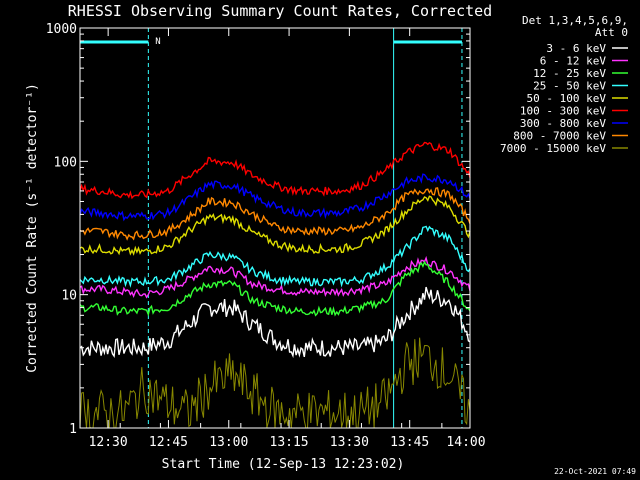  Describe the element at coordinates (73, 429) in the screenshot. I see `y-tick-label: 1` at that location.